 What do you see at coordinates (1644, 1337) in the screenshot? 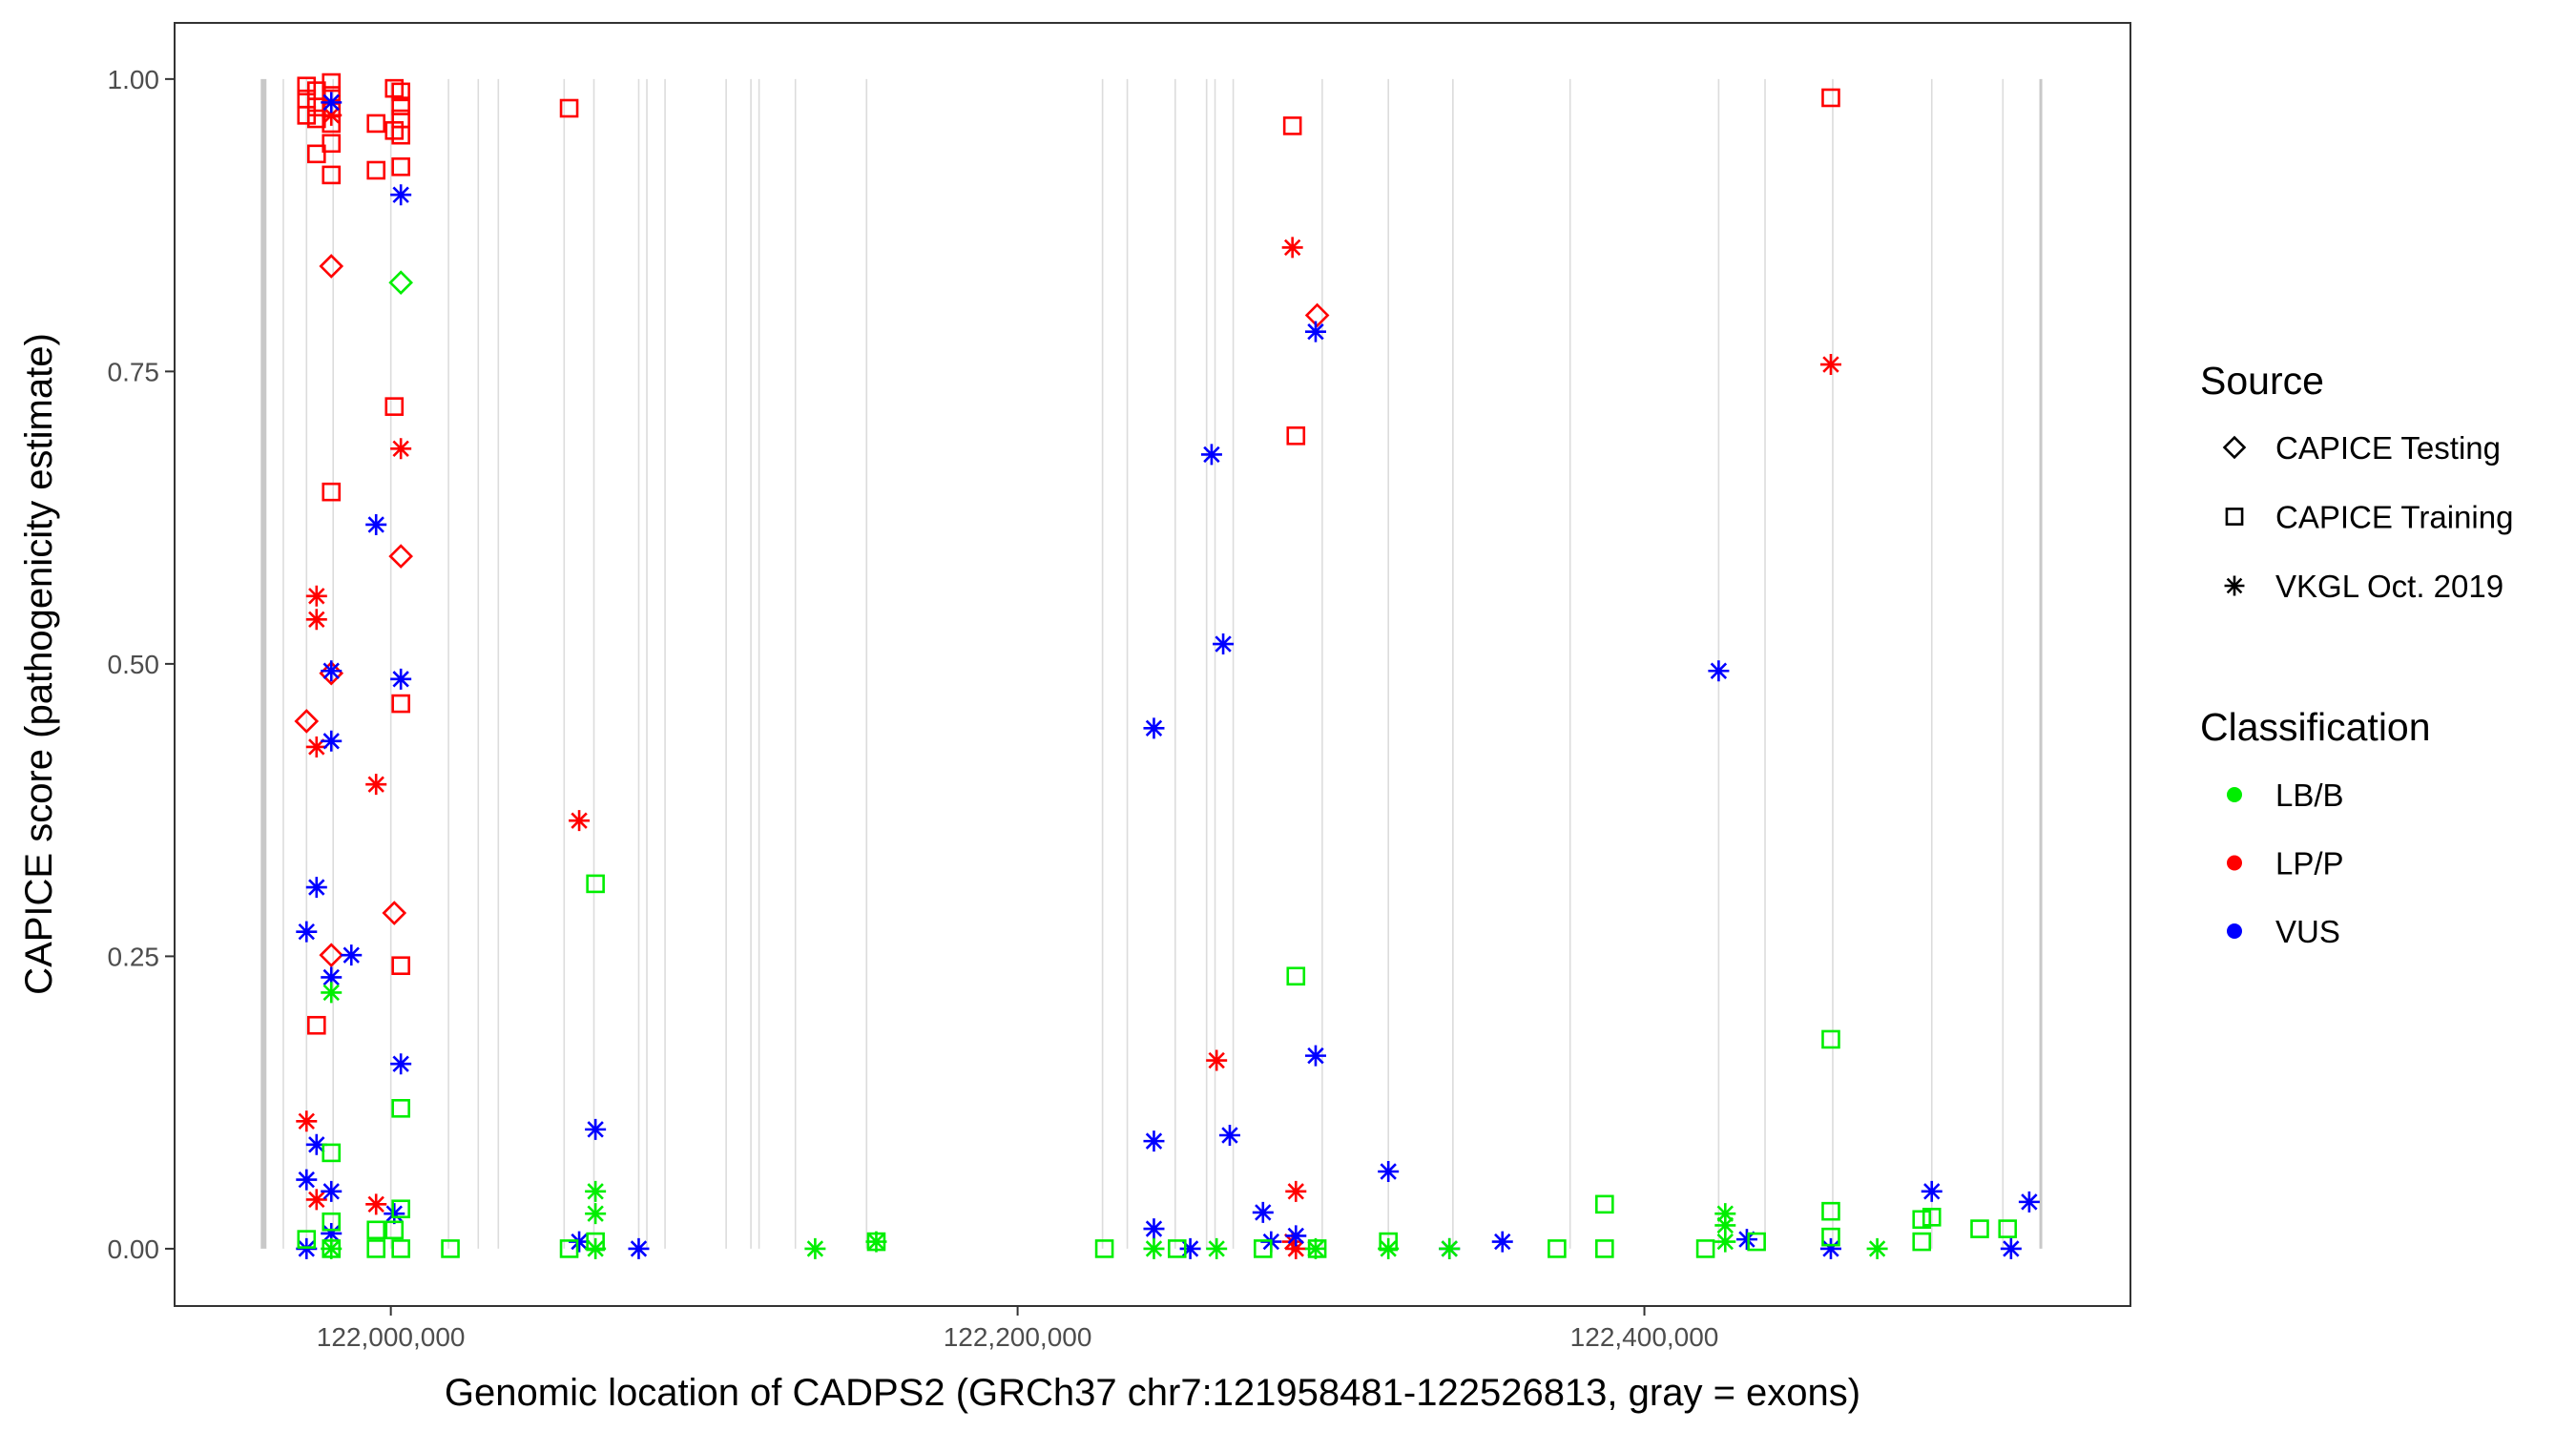
I see `x-tick-label: 122,400,000` at bounding box center [1644, 1337].